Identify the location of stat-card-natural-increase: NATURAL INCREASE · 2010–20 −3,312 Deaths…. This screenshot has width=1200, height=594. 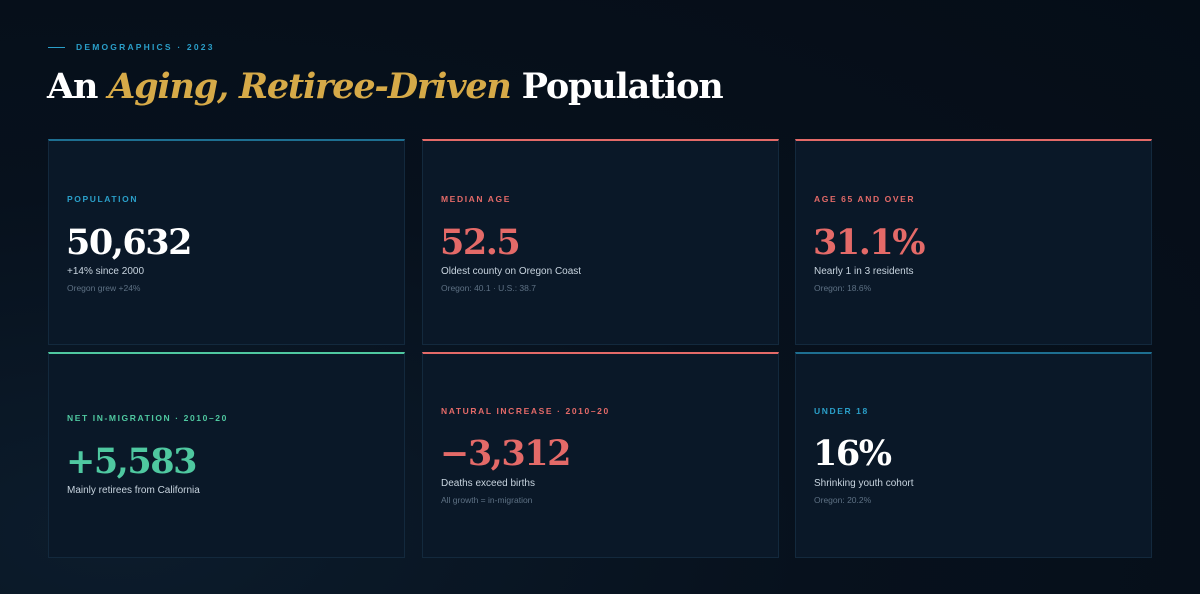
(600, 455).